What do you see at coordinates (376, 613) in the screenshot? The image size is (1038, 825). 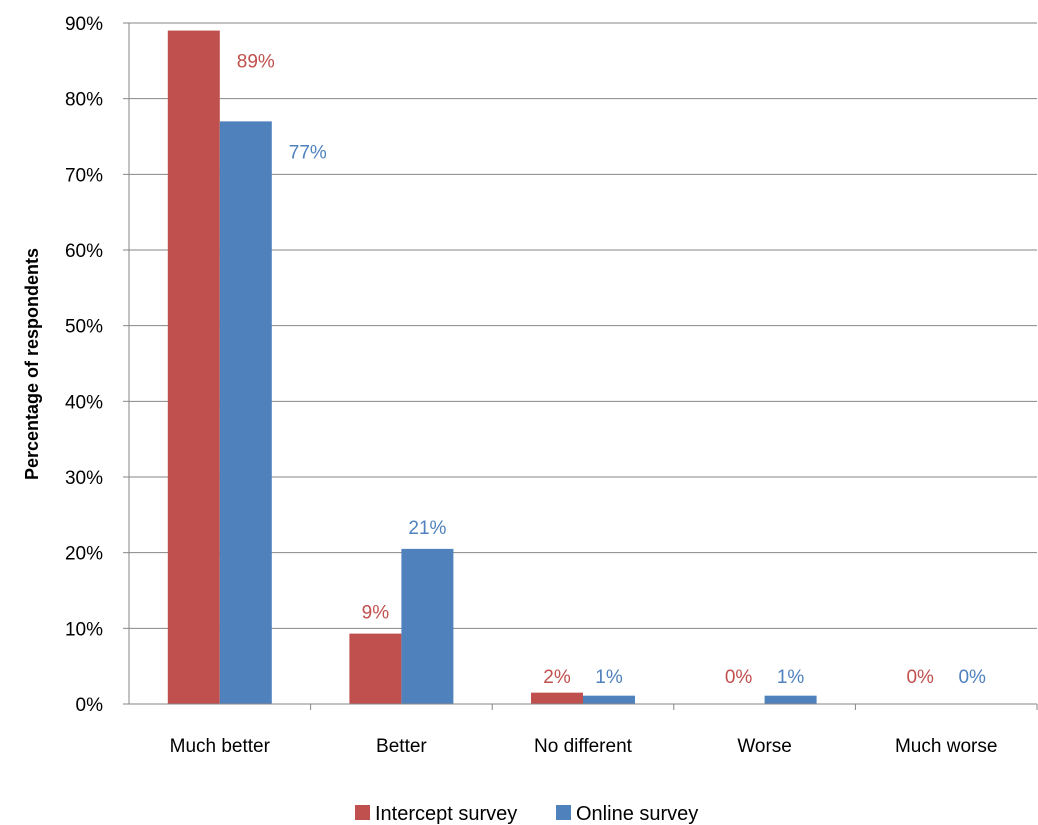 I see `data-label: 9%` at bounding box center [376, 613].